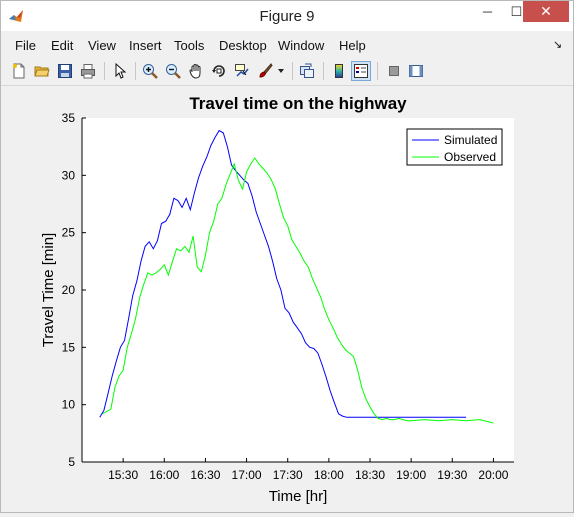 The image size is (574, 517). Describe the element at coordinates (470, 157) in the screenshot. I see `legend-label: Observed` at that location.